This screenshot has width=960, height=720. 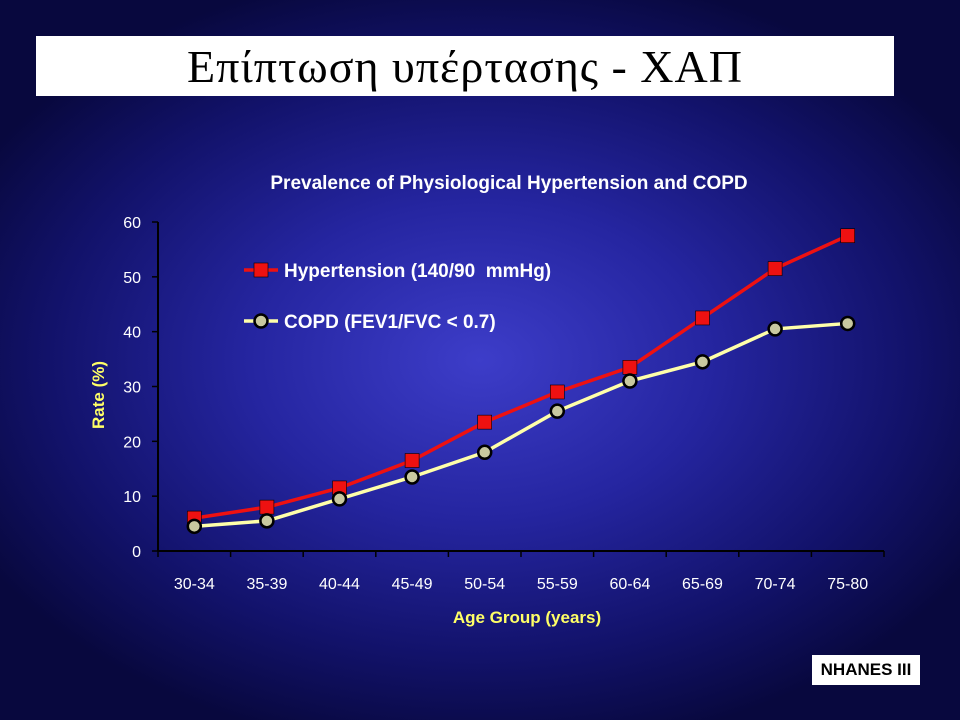 What do you see at coordinates (132, 388) in the screenshot?
I see `y-tick-label: 30` at bounding box center [132, 388].